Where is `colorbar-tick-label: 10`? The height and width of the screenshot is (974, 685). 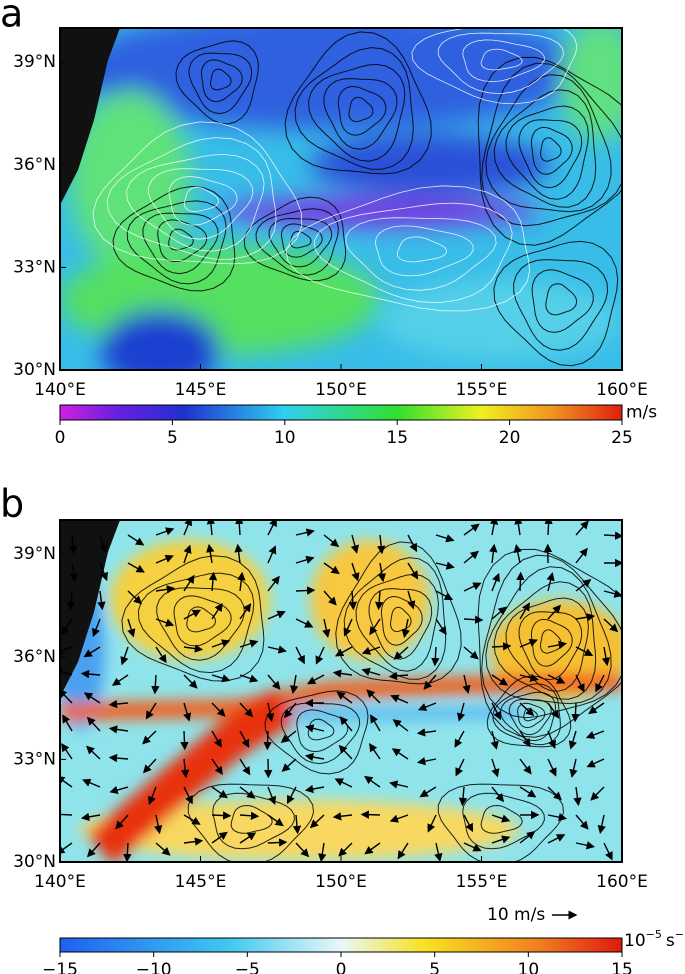 colorbar-tick-label: 10 is located at coordinates (285, 438).